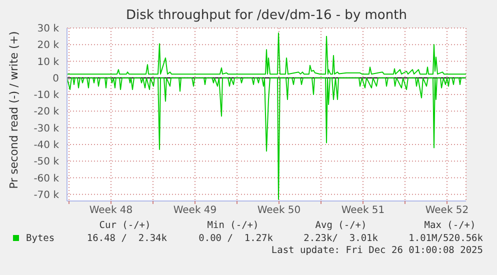  What do you see at coordinates (47, 145) in the screenshot?
I see `y-tick-label: -40 k` at bounding box center [47, 145].